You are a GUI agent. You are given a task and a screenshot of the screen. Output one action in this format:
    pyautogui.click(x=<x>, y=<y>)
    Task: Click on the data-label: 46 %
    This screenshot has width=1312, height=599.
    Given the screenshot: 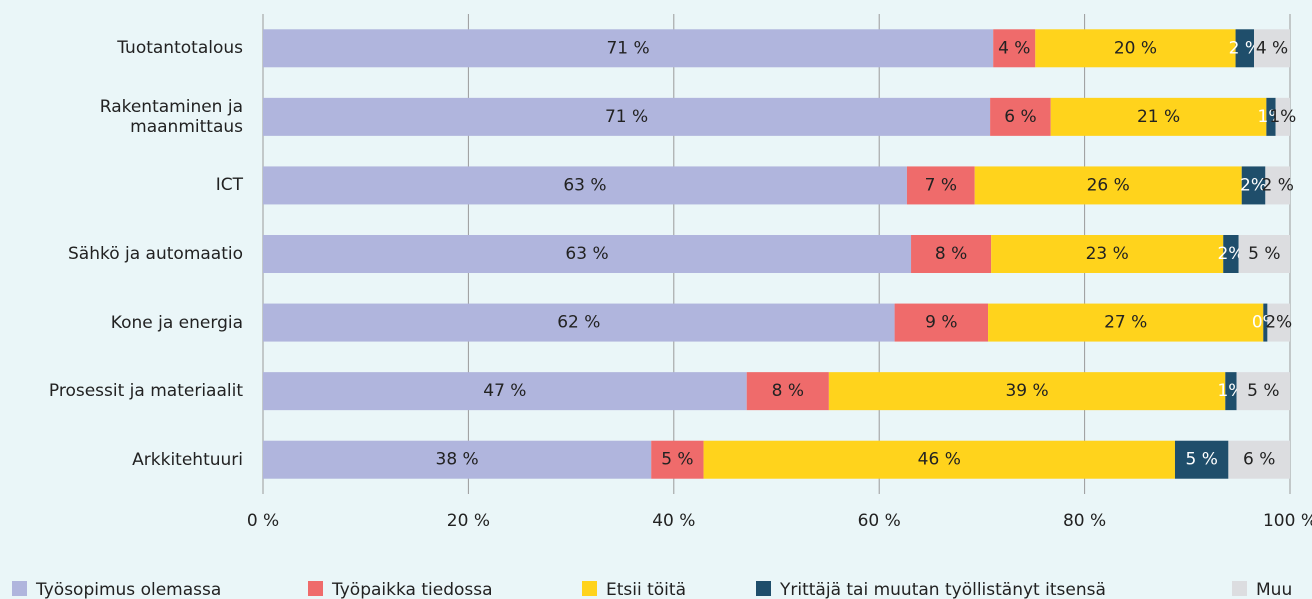 What is the action you would take?
    pyautogui.click(x=939, y=460)
    